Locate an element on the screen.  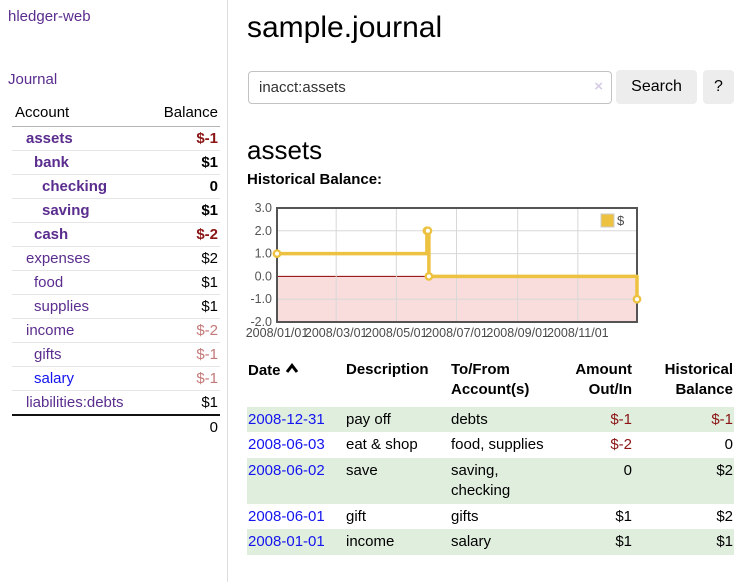
transaction-accounts: salary is located at coordinates (506, 542).